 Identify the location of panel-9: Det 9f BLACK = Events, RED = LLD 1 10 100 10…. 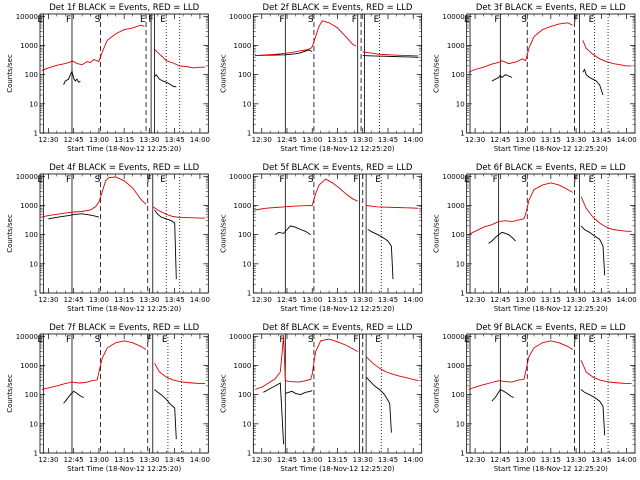
(535, 398).